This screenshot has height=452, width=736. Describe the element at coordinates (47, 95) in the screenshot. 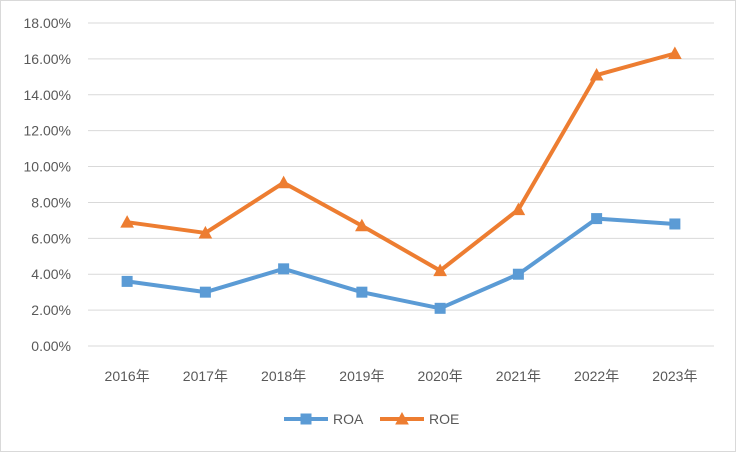

I see `y-tick-label: 14.00%` at that location.